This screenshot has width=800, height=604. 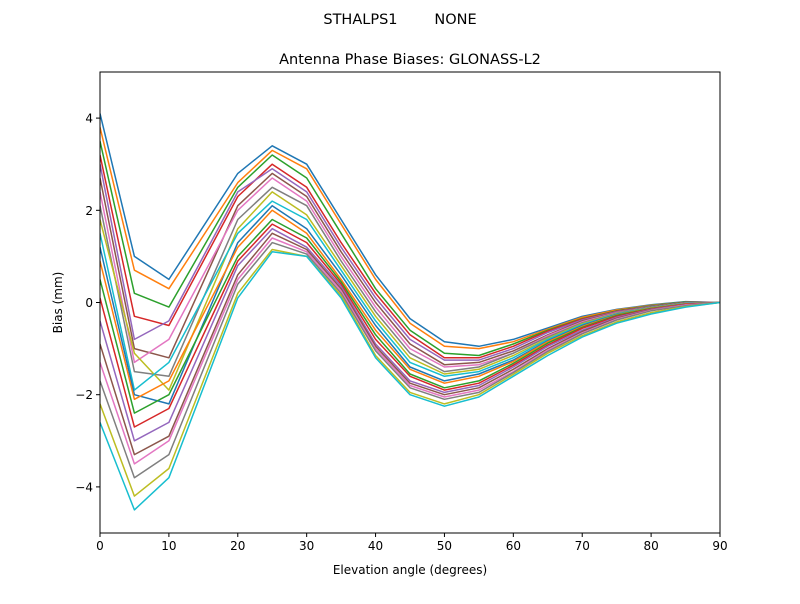 I want to click on y-tick-label: 0, so click(x=89, y=303).